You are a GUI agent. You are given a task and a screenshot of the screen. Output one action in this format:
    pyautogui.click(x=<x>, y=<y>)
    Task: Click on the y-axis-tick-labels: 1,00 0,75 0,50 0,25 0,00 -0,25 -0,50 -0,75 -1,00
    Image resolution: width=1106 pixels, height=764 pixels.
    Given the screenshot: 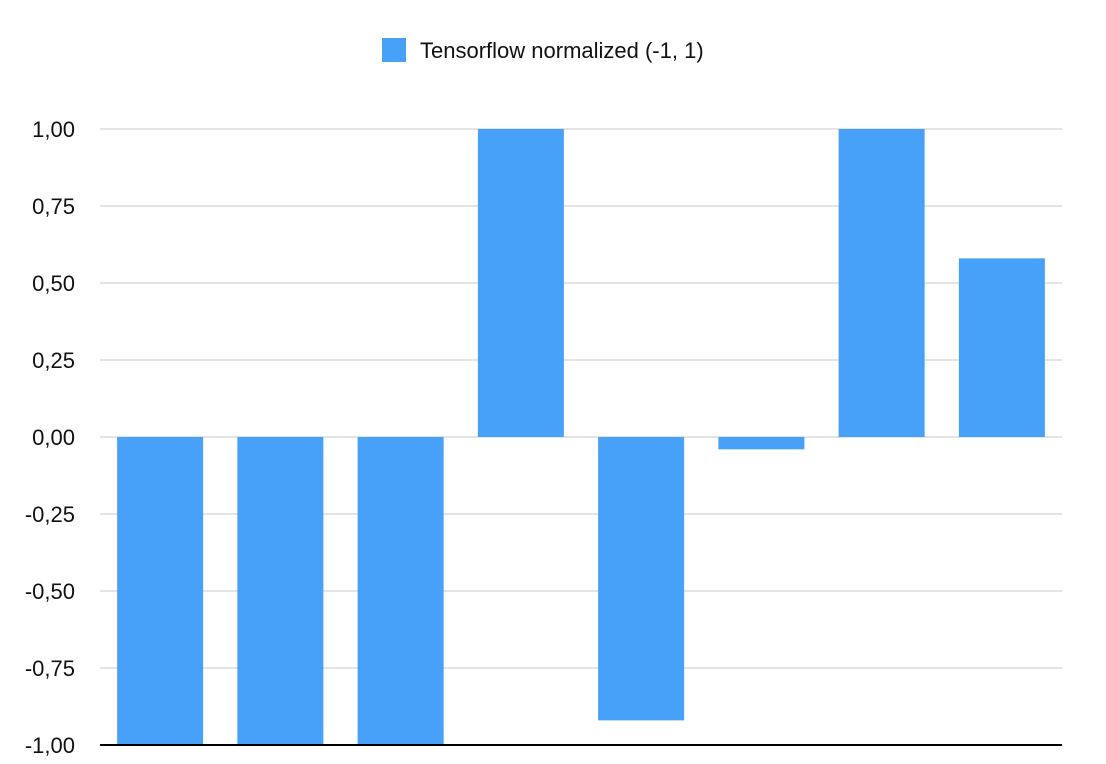 What is the action you would take?
    pyautogui.click(x=50, y=437)
    